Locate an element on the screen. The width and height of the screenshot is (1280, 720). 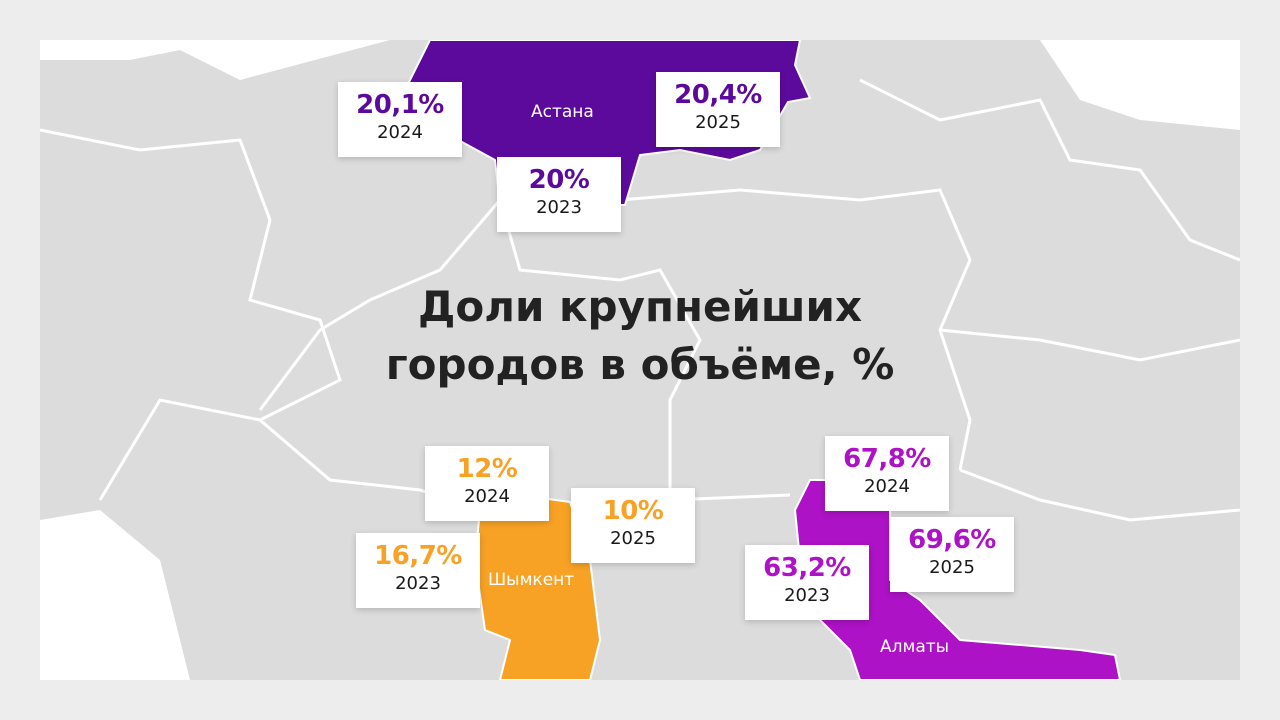
figure-card: 63,2% 2023 is located at coordinates (807, 582).